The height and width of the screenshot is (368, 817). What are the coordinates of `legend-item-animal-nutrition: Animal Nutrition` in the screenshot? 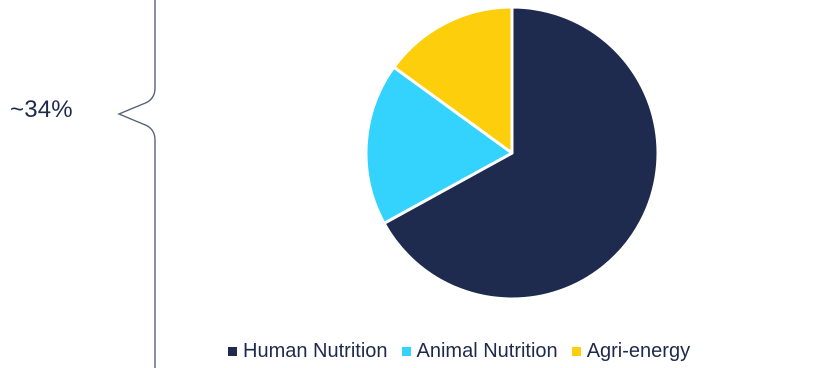 It's located at (479, 351).